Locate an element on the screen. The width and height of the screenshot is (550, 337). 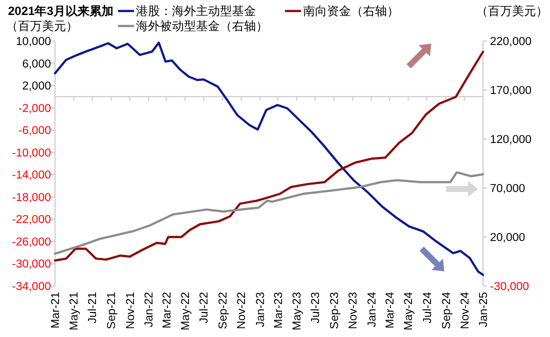
y-axis-title: （百万美元） is located at coordinates (42, 26).